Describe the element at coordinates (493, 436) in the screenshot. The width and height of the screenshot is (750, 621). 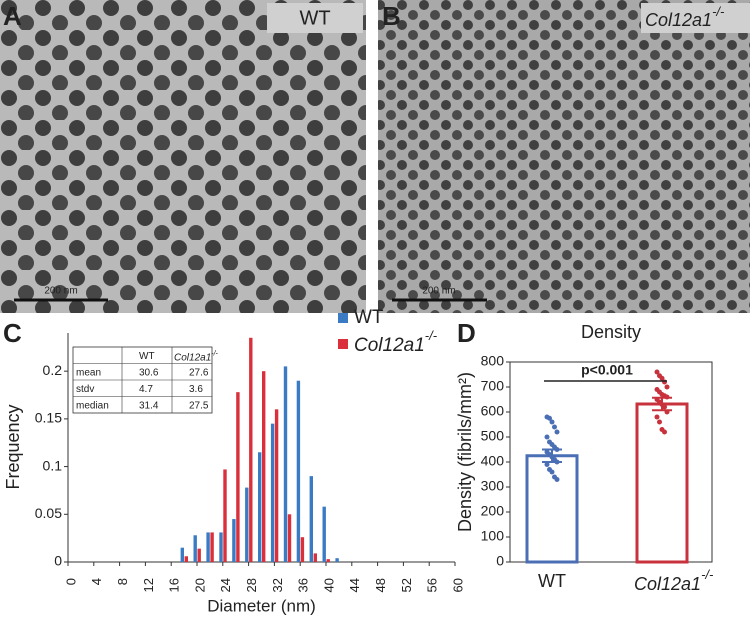
I see `y-tick-label: 500` at that location.